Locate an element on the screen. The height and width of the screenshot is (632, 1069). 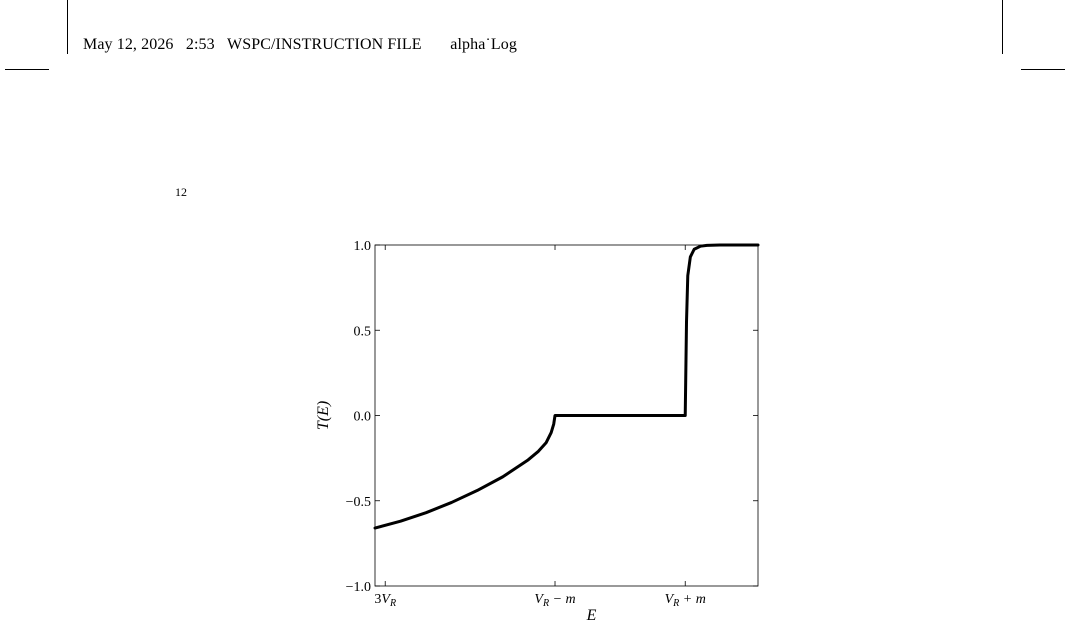
y-axis-label: T(E) is located at coordinates (323, 415).